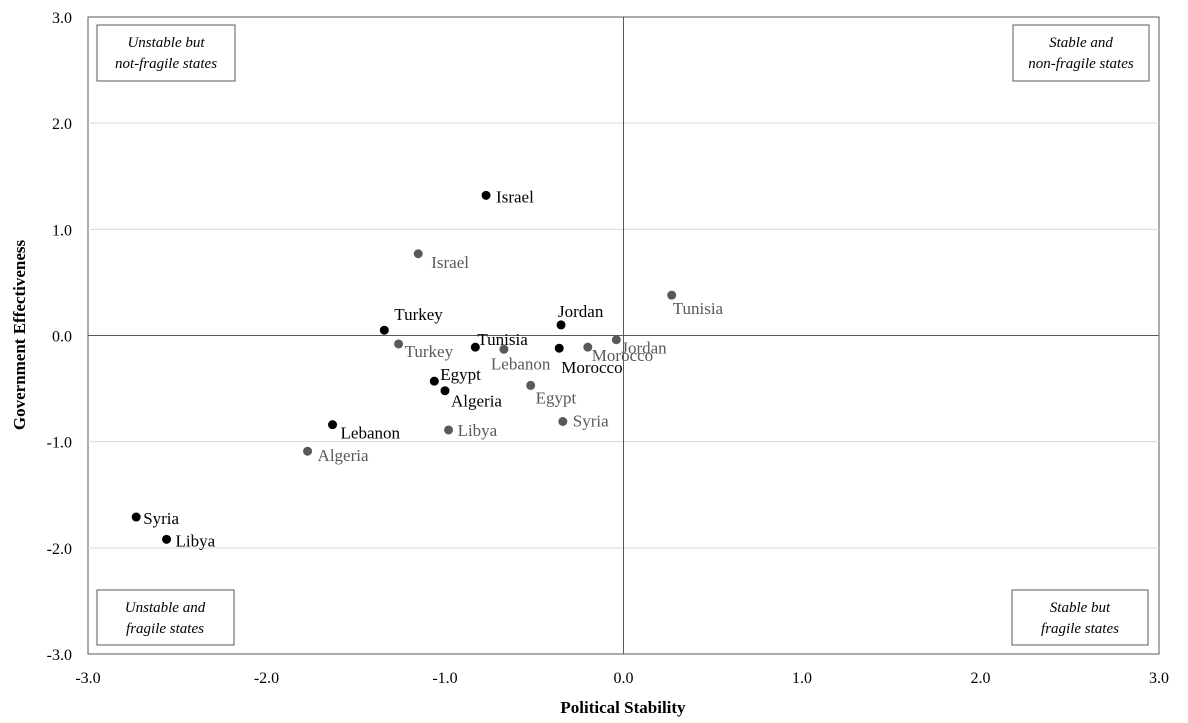  I want to click on y-tick-label: 0.0, so click(62, 337).